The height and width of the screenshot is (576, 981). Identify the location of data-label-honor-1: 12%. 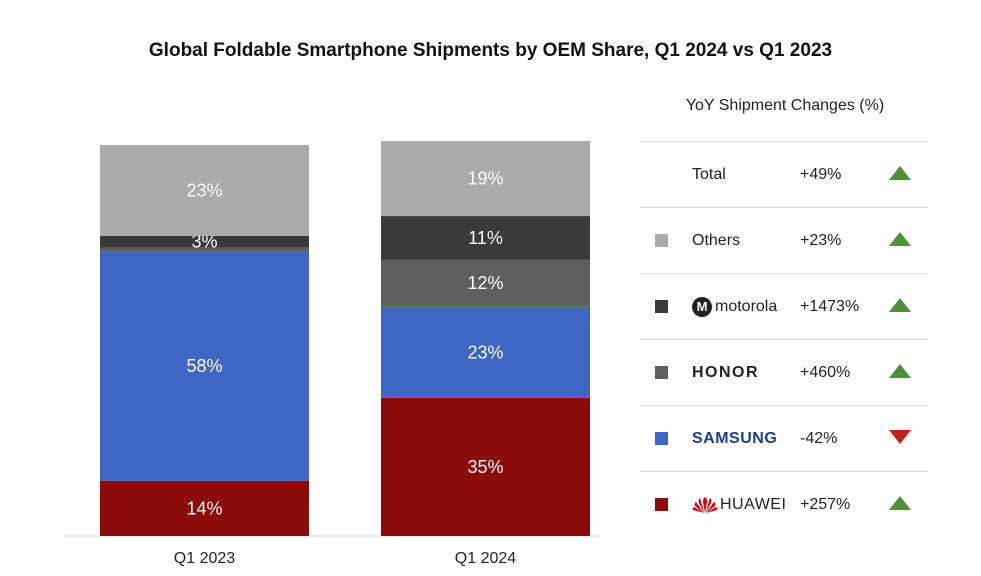
(485, 283).